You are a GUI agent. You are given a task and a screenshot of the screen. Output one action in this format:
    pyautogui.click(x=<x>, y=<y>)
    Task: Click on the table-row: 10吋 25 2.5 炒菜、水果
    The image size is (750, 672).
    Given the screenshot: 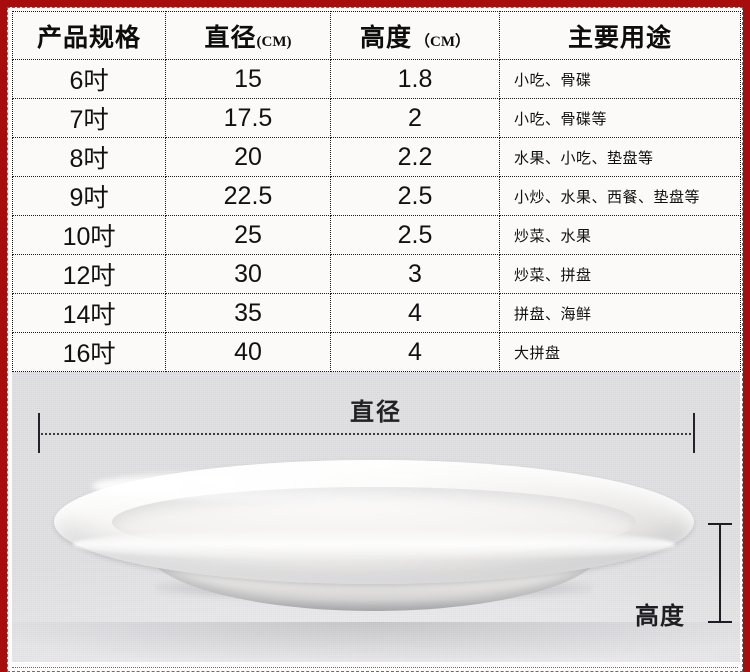 What is the action you would take?
    pyautogui.click(x=376, y=235)
    